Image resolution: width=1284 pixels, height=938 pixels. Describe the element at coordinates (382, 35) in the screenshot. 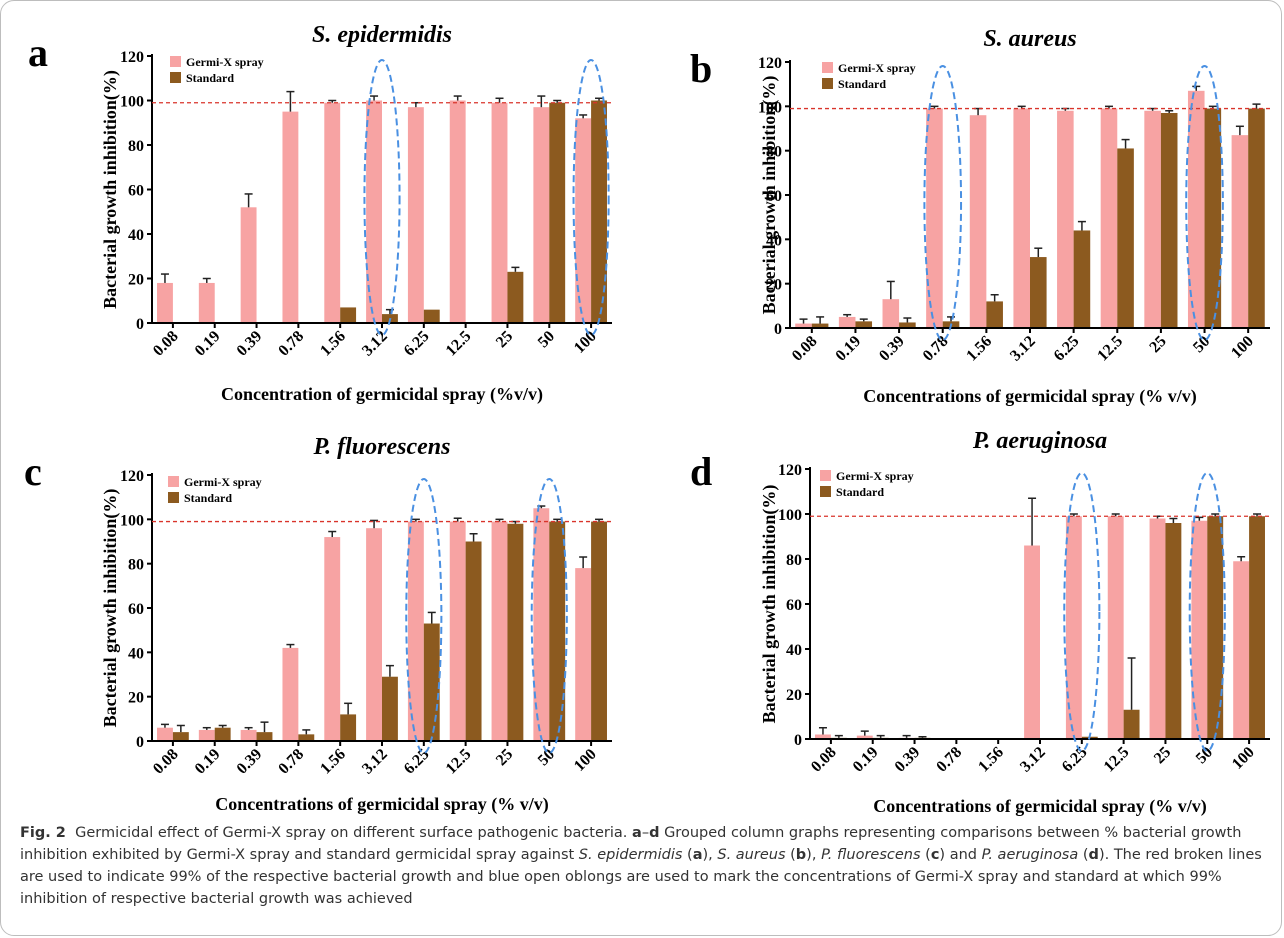

I see `chart-title: S. epidermidis` at that location.